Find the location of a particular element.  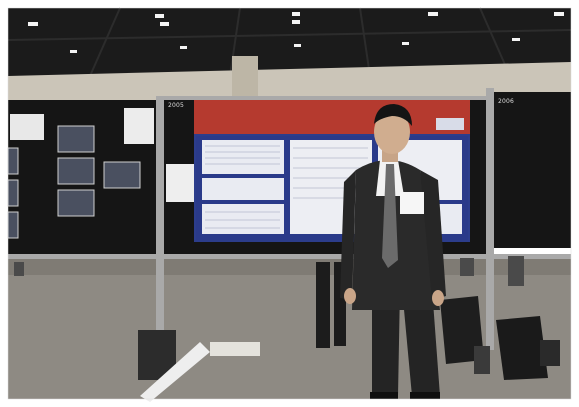

background-people-far is located at coordinates (269, 271).